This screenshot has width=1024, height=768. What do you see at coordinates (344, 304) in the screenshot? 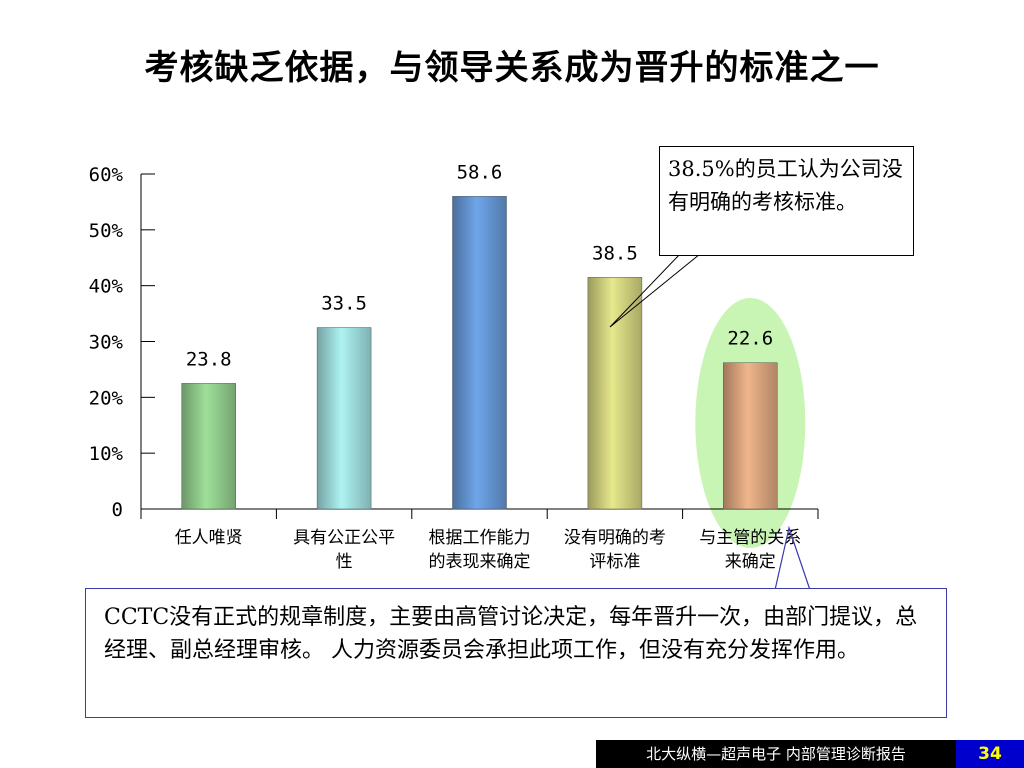
I see `data-label: 33.5` at bounding box center [344, 304].